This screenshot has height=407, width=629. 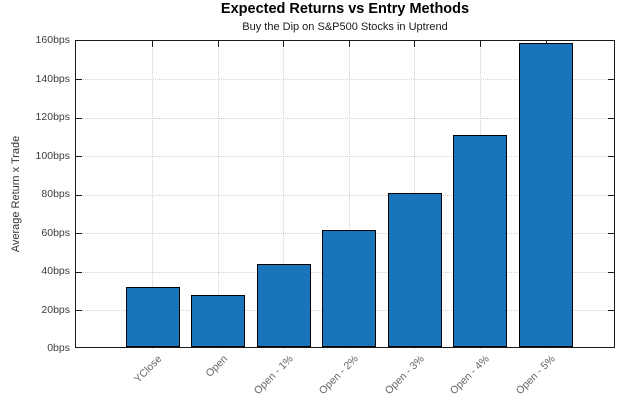 I want to click on x-tick-label-text: Open - 3%, so click(x=404, y=375).